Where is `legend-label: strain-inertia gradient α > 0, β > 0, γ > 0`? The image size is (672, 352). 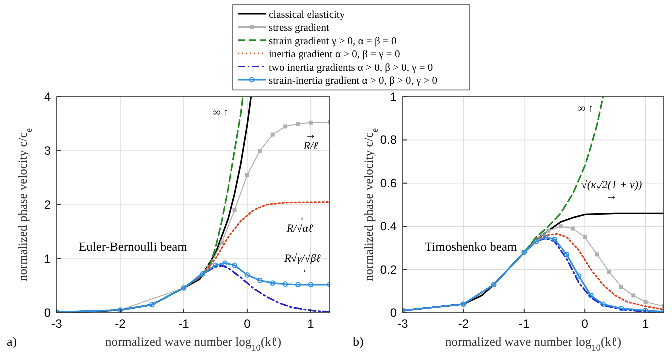 legend-label: strain-inertia gradient α > 0, β > 0, γ > 0 is located at coordinates (353, 81).